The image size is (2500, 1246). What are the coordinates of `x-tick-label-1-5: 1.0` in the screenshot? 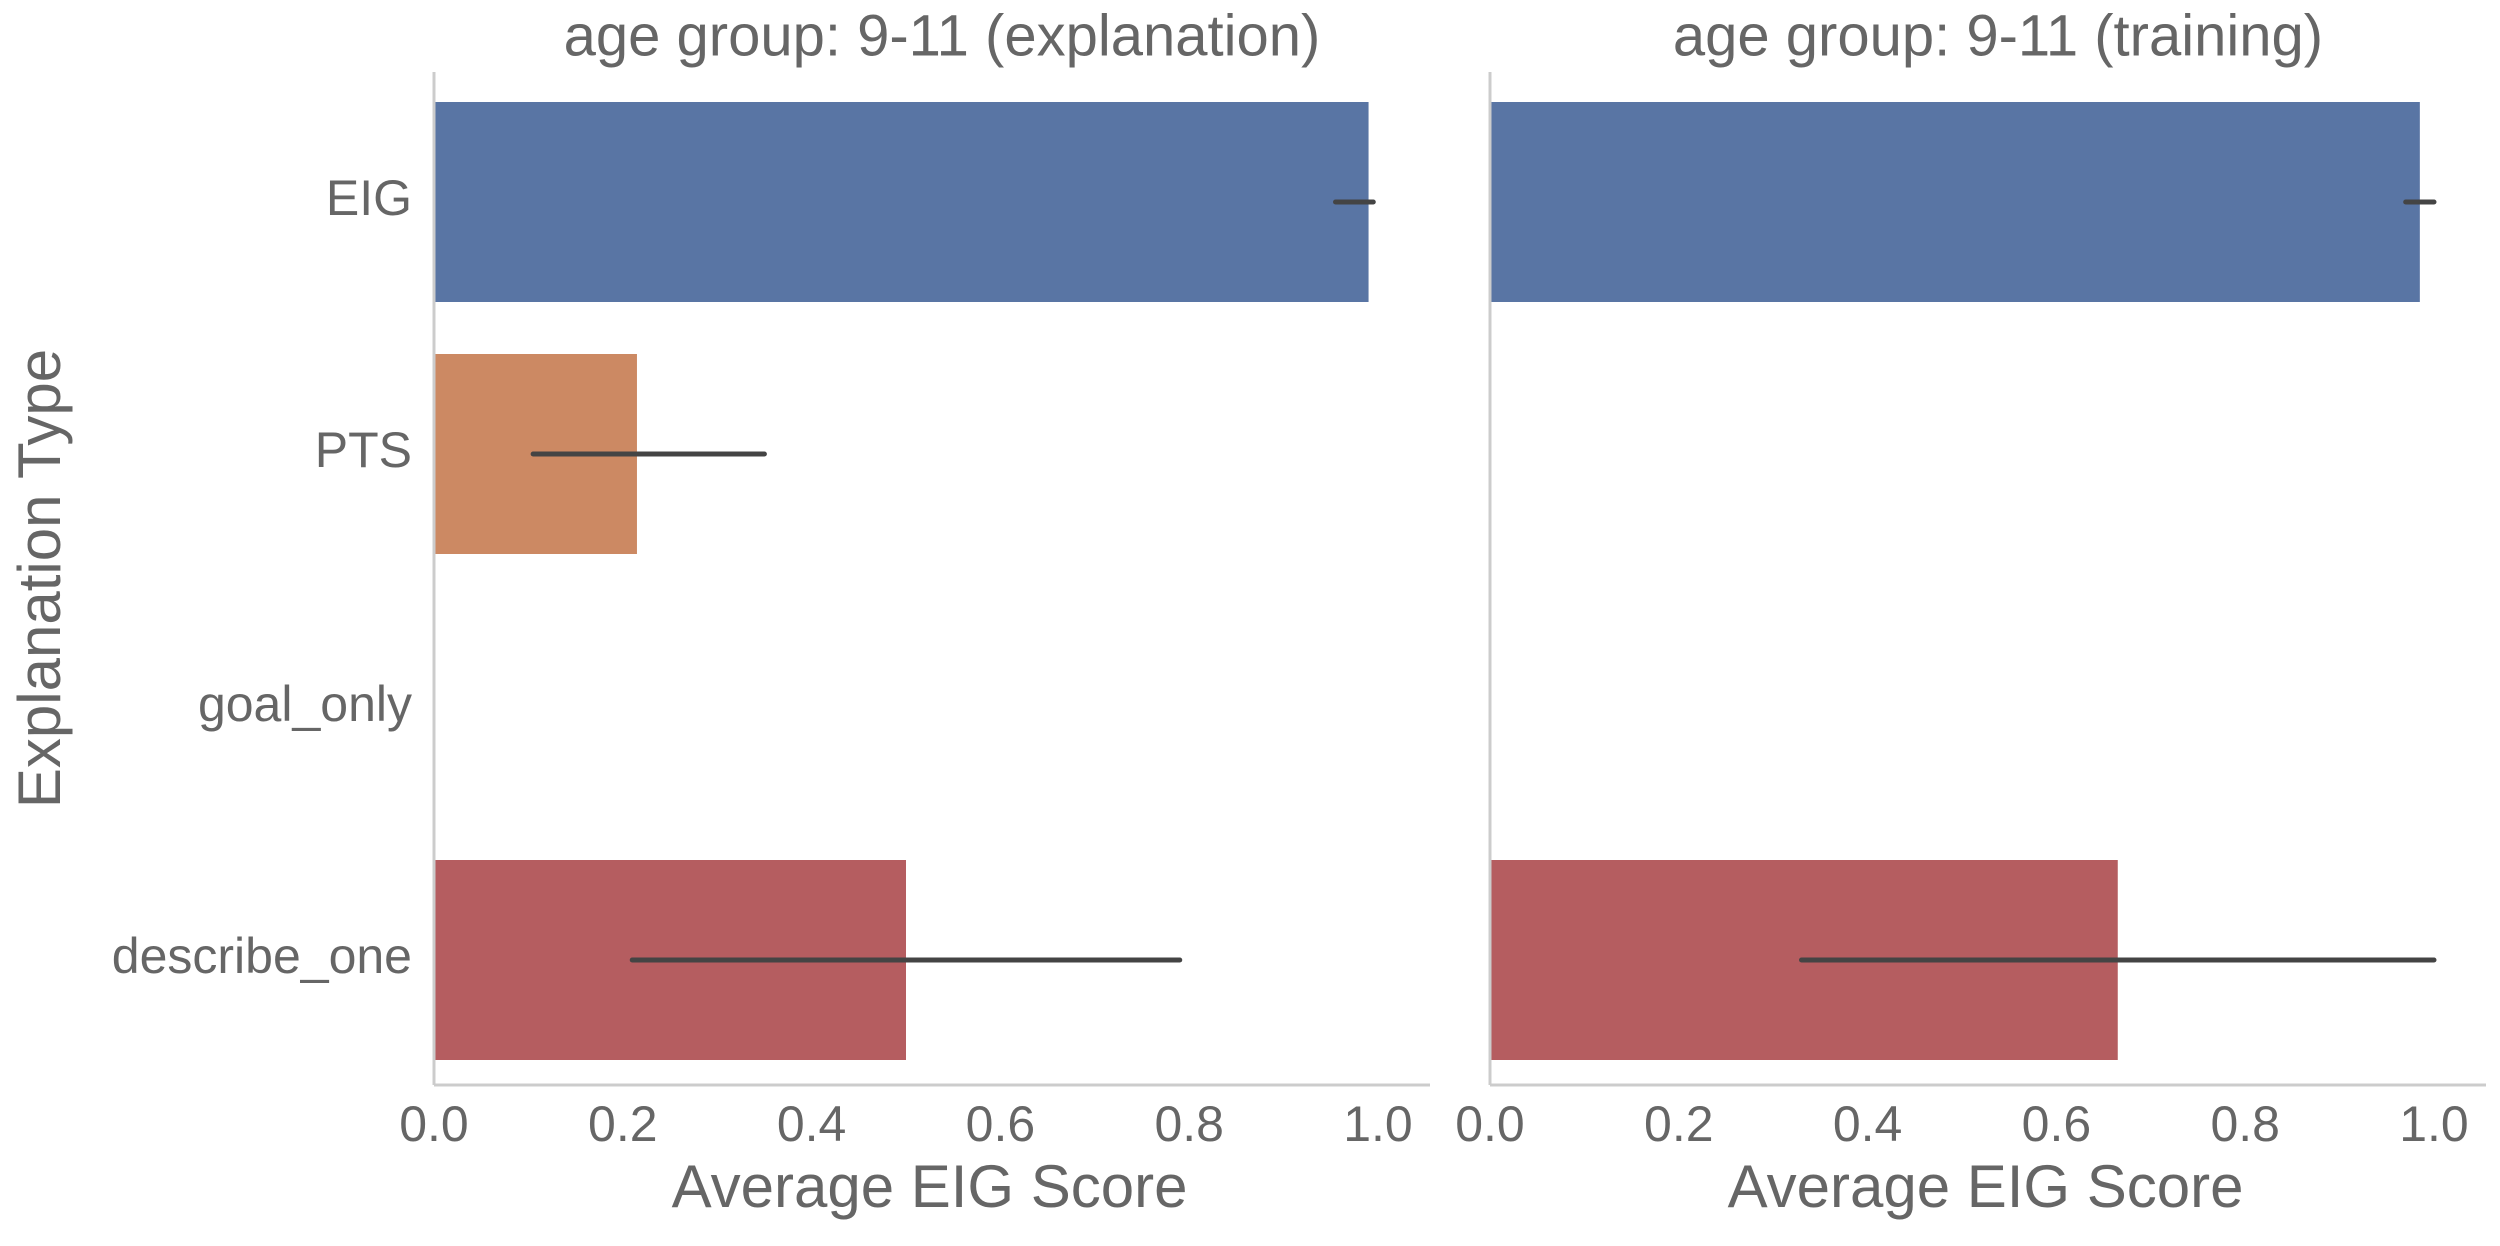 It's located at (2434, 1124).